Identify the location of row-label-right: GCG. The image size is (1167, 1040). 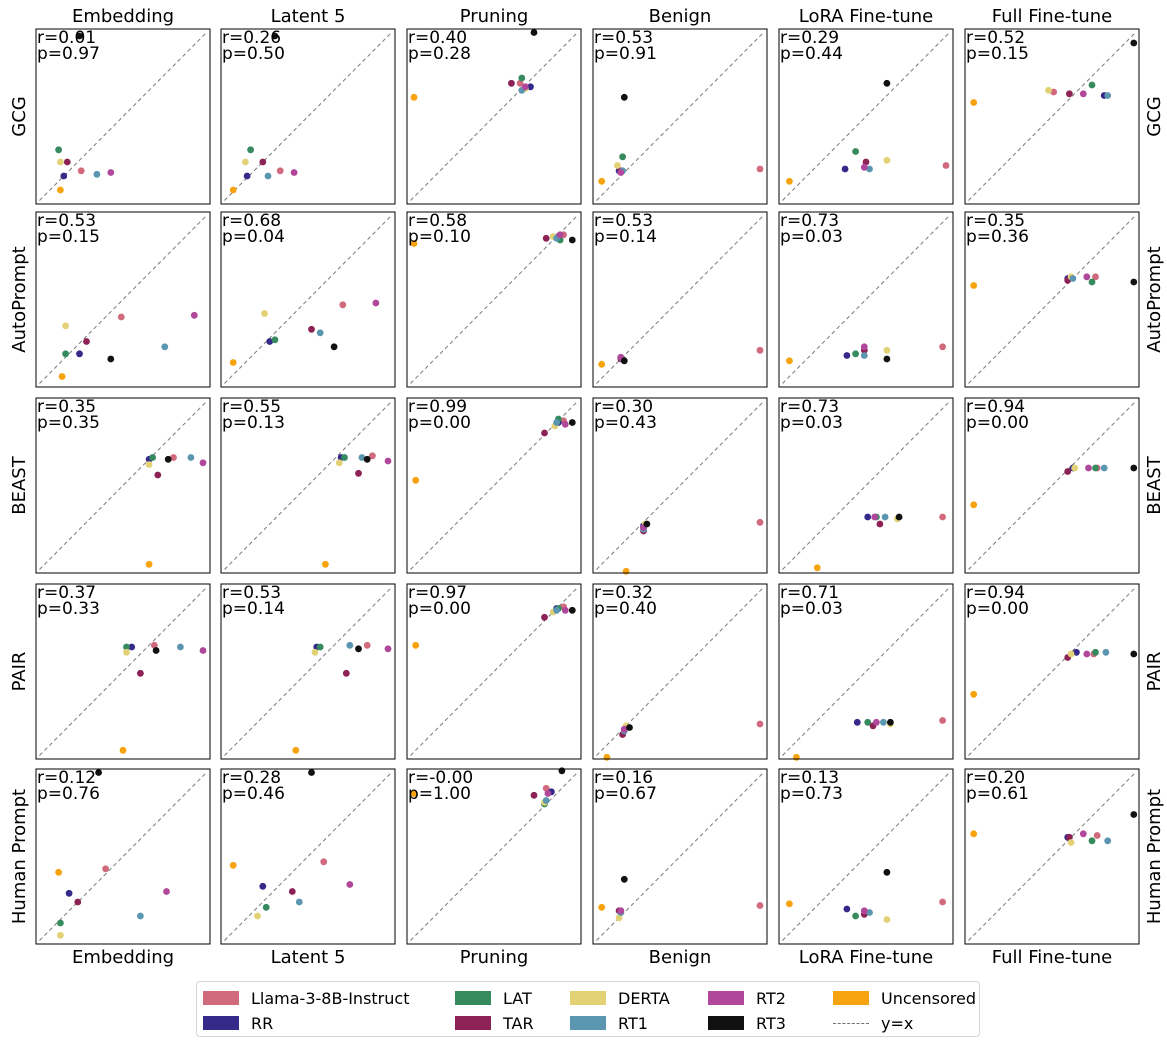
(1154, 116).